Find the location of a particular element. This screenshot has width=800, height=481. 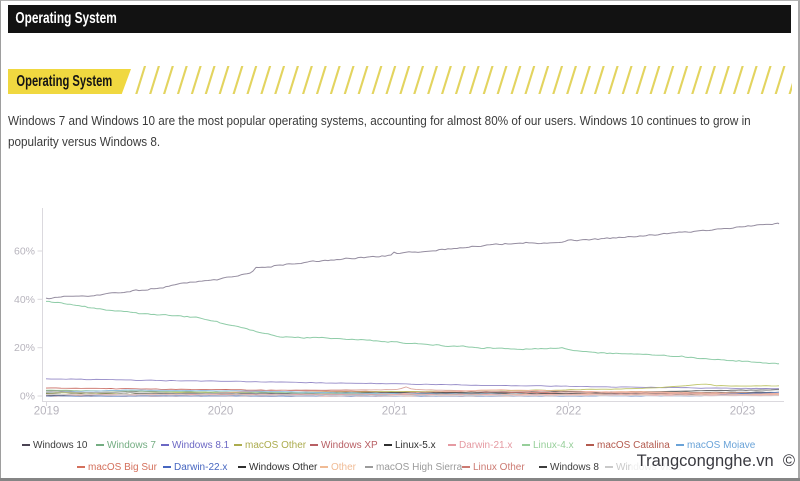

svg-text: 2022 is located at coordinates (569, 412).